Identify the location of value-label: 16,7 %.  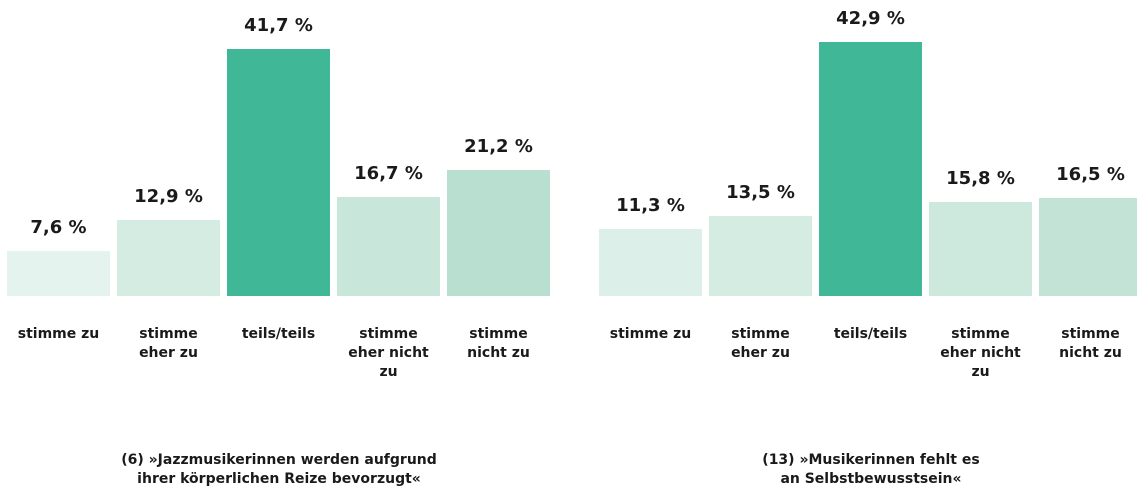
(388, 173).